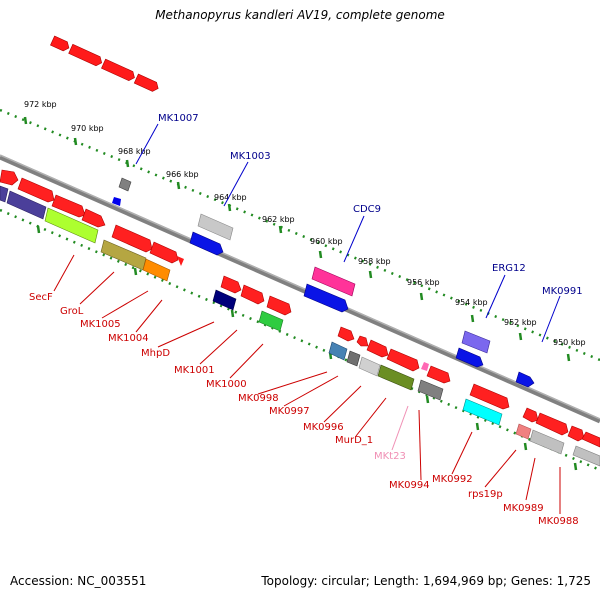  I want to click on scale-label: 950 kbp, so click(569, 342).